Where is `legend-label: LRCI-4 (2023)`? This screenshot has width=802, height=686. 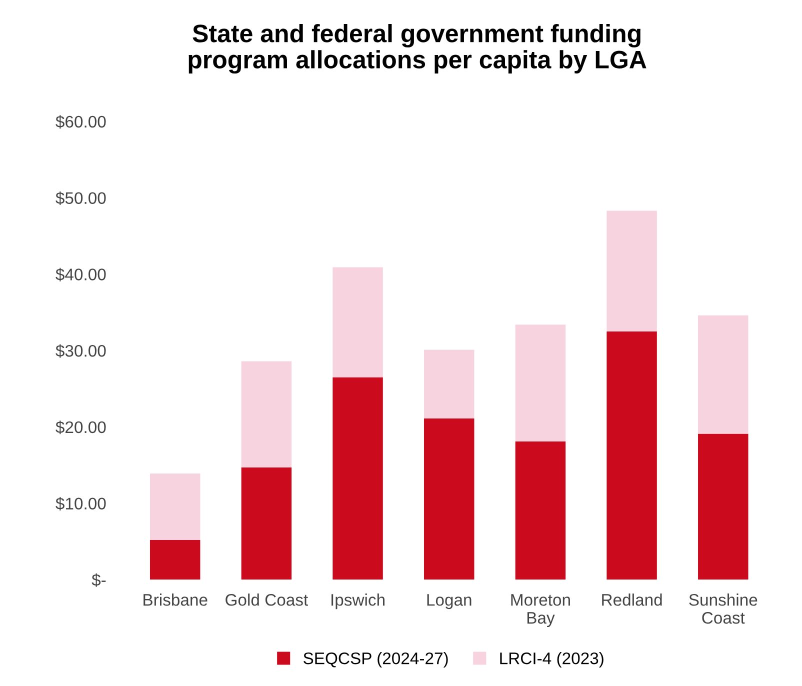
legend-label: LRCI-4 (2023) is located at coordinates (552, 660).